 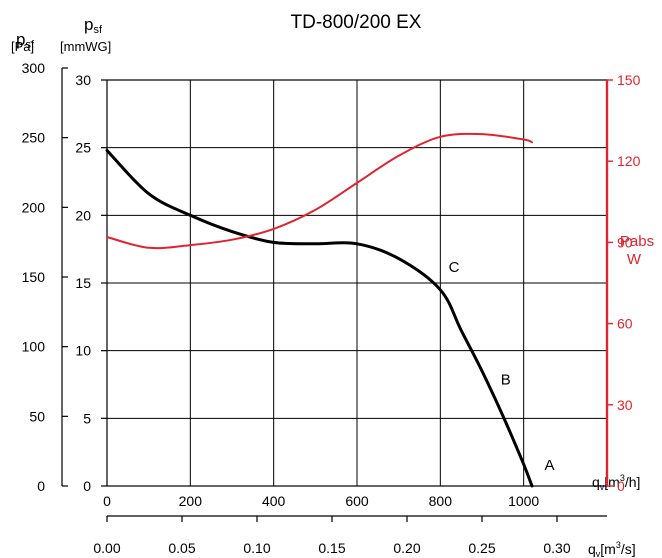 What do you see at coordinates (625, 324) in the screenshot?
I see `y-right-tick-label: 60` at bounding box center [625, 324].